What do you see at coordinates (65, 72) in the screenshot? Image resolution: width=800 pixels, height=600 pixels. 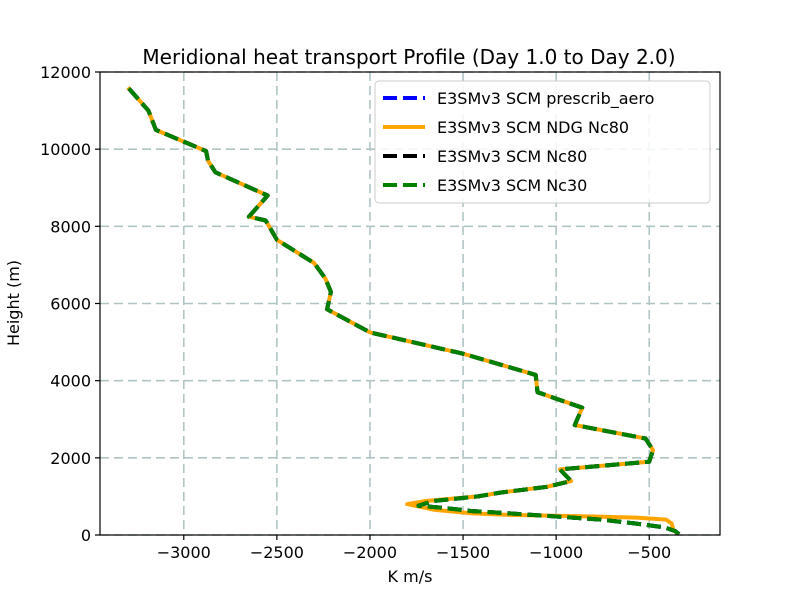 I see `y-tick-label: 12000` at bounding box center [65, 72].